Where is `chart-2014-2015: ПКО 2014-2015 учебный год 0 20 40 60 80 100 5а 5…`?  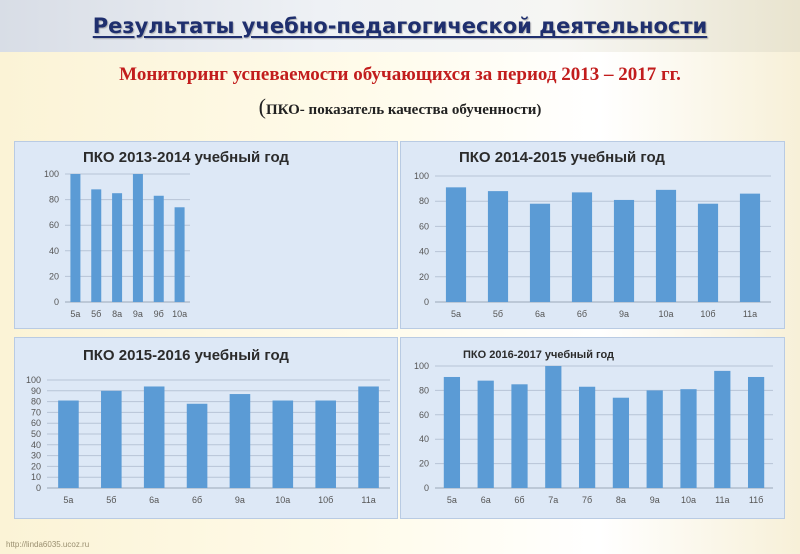 chart-2014-2015: ПКО 2014-2015 учебный год 0 20 40 60 80 100 5а 5… is located at coordinates (592, 234).